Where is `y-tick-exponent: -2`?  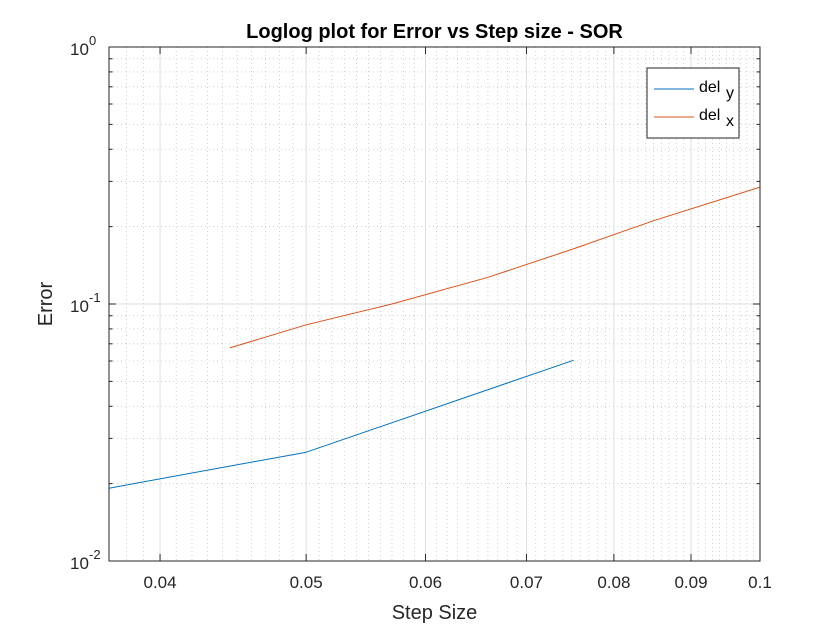
y-tick-exponent: -2 is located at coordinates (95, 554).